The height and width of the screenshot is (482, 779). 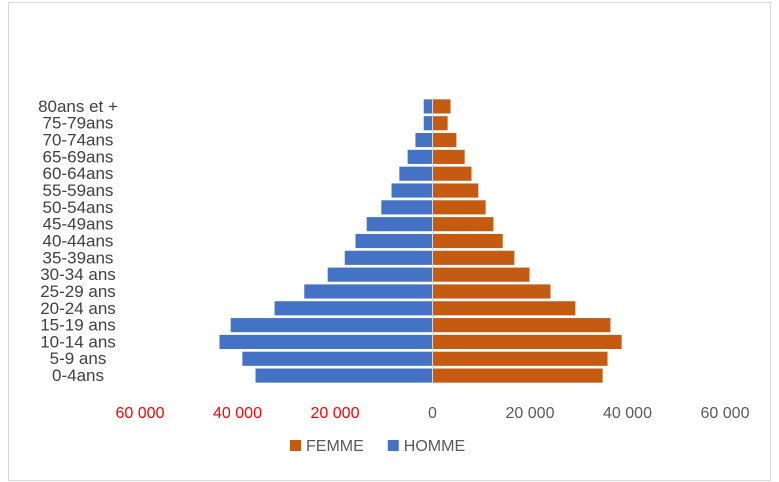 I want to click on y-tick-label: 55-59ans, so click(x=78, y=190).